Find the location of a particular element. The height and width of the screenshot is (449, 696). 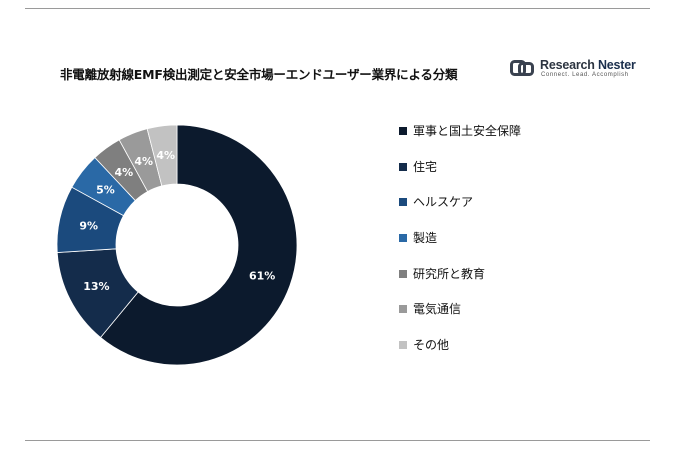

donut-slice is located at coordinates (162, 155).